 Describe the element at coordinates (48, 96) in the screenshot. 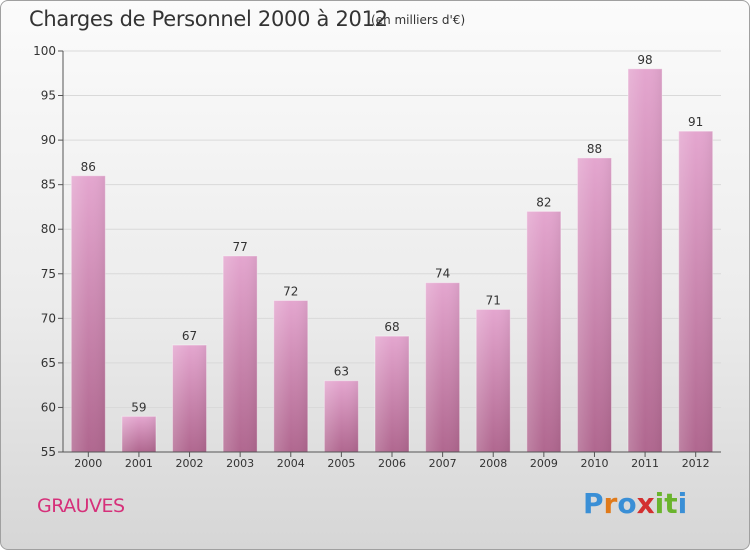

I see `y-tick-label: 95` at that location.